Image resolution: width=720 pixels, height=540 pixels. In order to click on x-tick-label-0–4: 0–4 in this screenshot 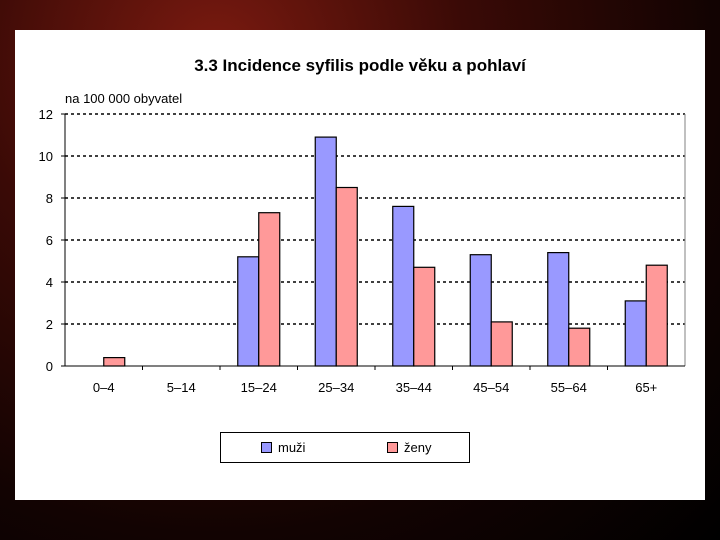, I will do `click(104, 387)`.